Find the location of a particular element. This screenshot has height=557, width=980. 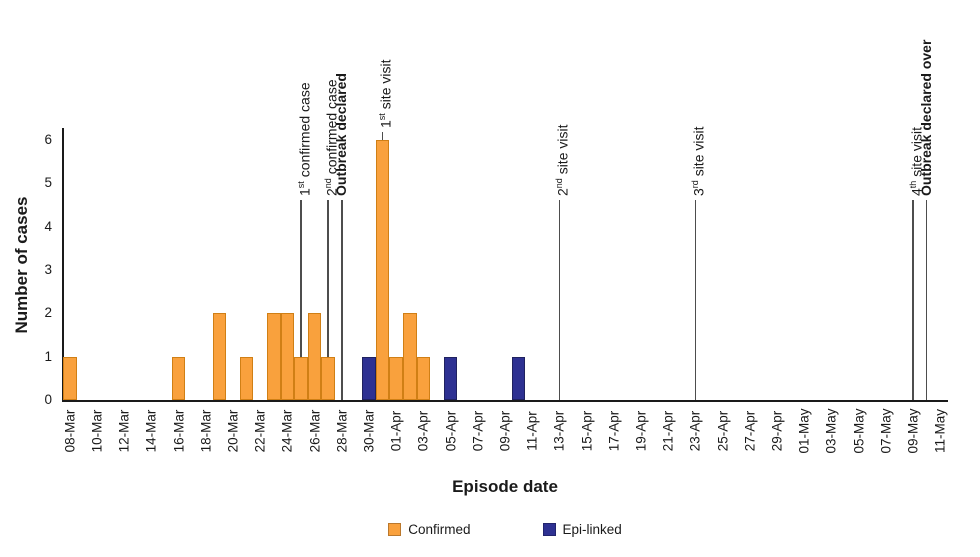

bar-10-apr-epi-linked is located at coordinates (518, 378).